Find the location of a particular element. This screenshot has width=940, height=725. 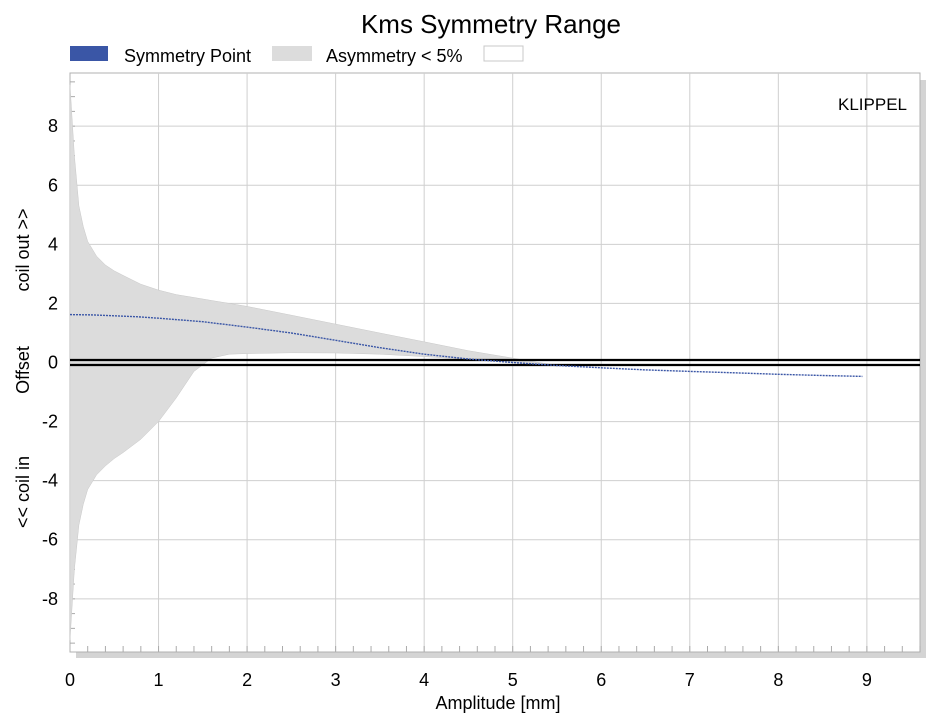

chart-title: Kms Symmetry Range is located at coordinates (491, 24).